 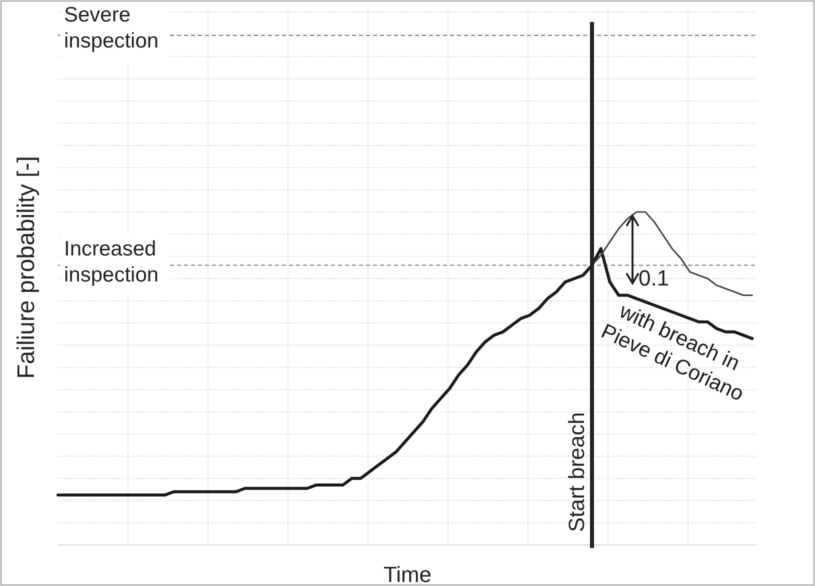 I want to click on y-axis-title: Failiure probability [-], so click(x=26, y=267).